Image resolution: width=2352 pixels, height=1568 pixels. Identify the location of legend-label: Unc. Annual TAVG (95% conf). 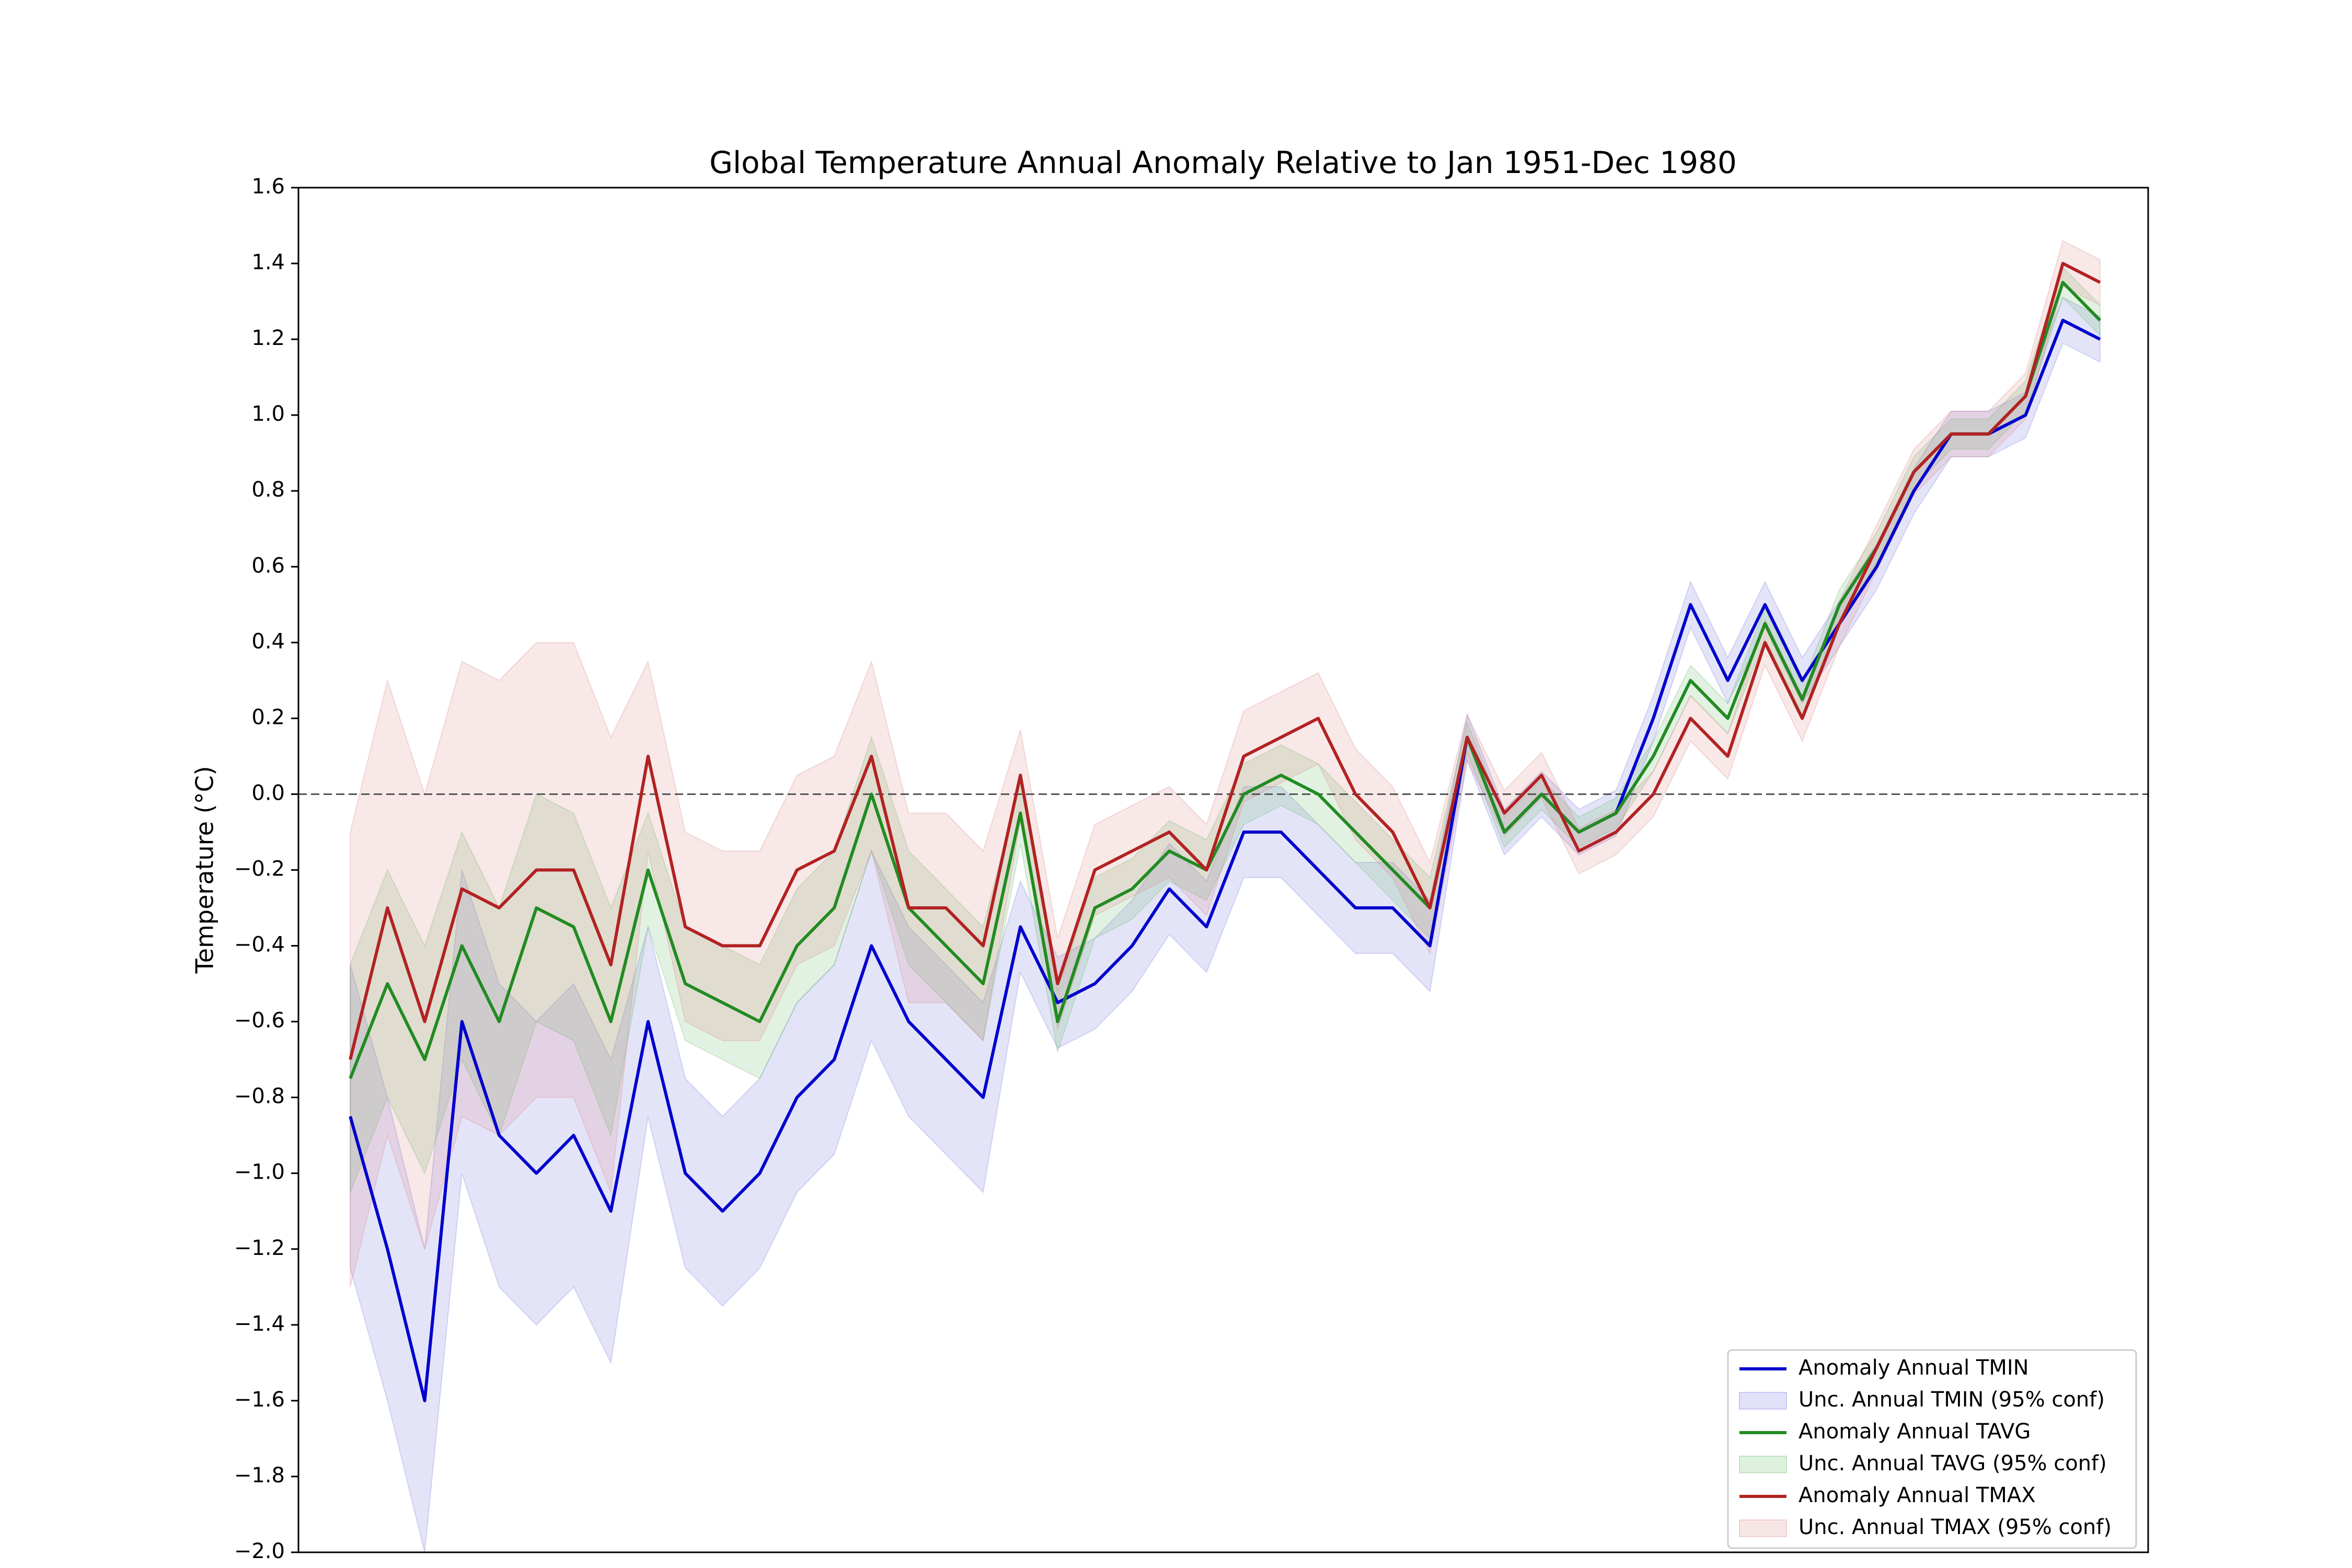
(1952, 1463).